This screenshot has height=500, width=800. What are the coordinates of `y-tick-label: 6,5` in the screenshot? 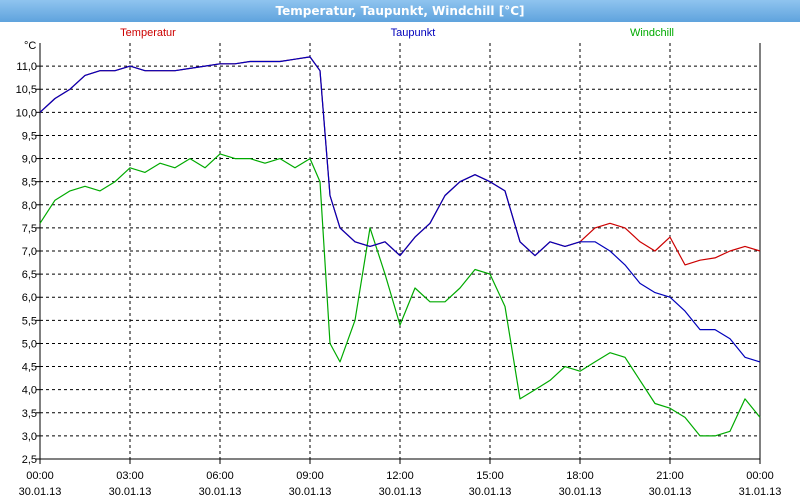 It's located at (29, 275).